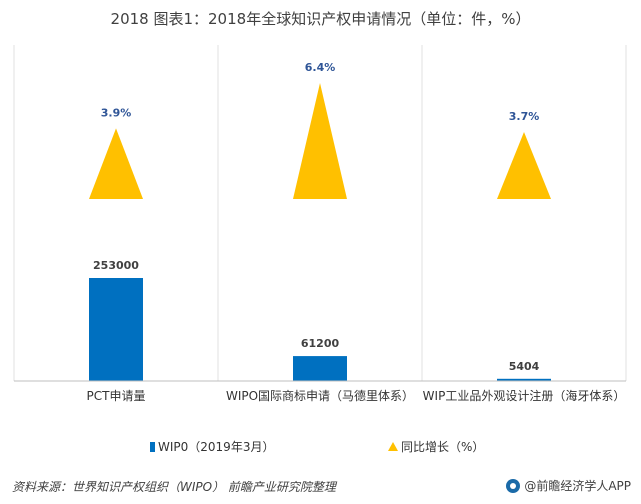 The width and height of the screenshot is (641, 504). I want to click on legend-item-triangle: 同比增长（%）, so click(436, 446).